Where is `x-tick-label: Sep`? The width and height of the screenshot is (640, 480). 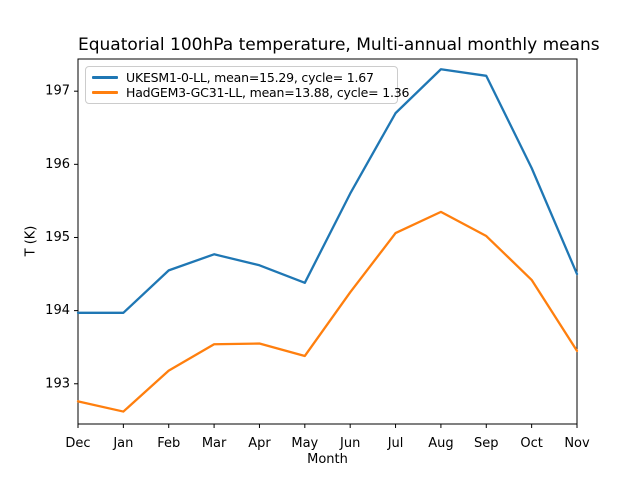
x-tick-label: Sep is located at coordinates (486, 443).